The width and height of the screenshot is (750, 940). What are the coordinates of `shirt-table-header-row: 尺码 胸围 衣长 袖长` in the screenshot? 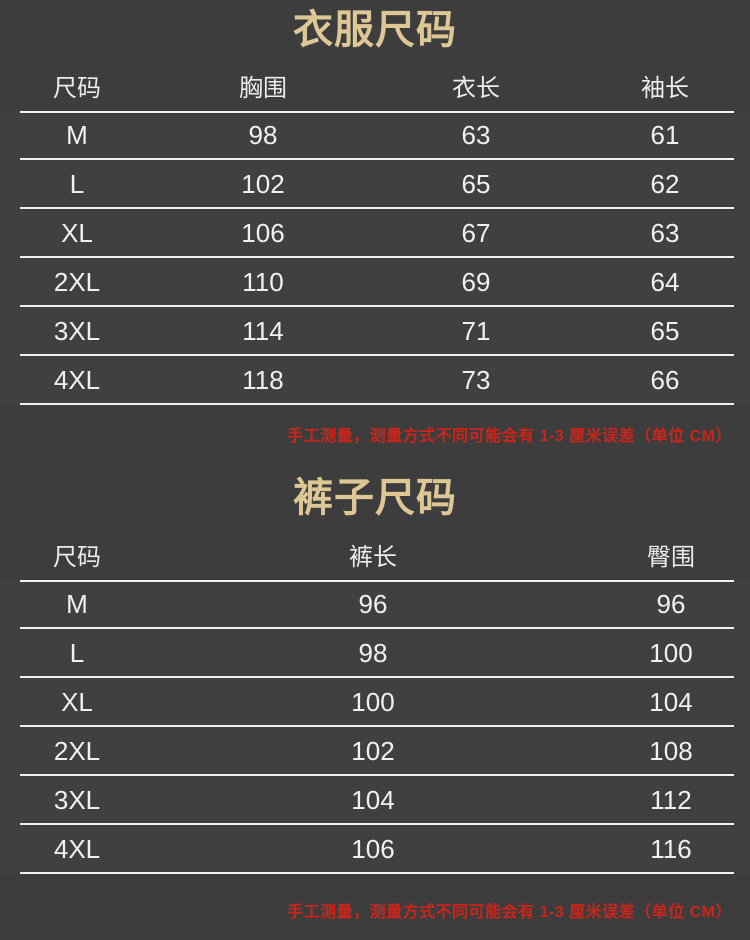 It's located at (375, 85).